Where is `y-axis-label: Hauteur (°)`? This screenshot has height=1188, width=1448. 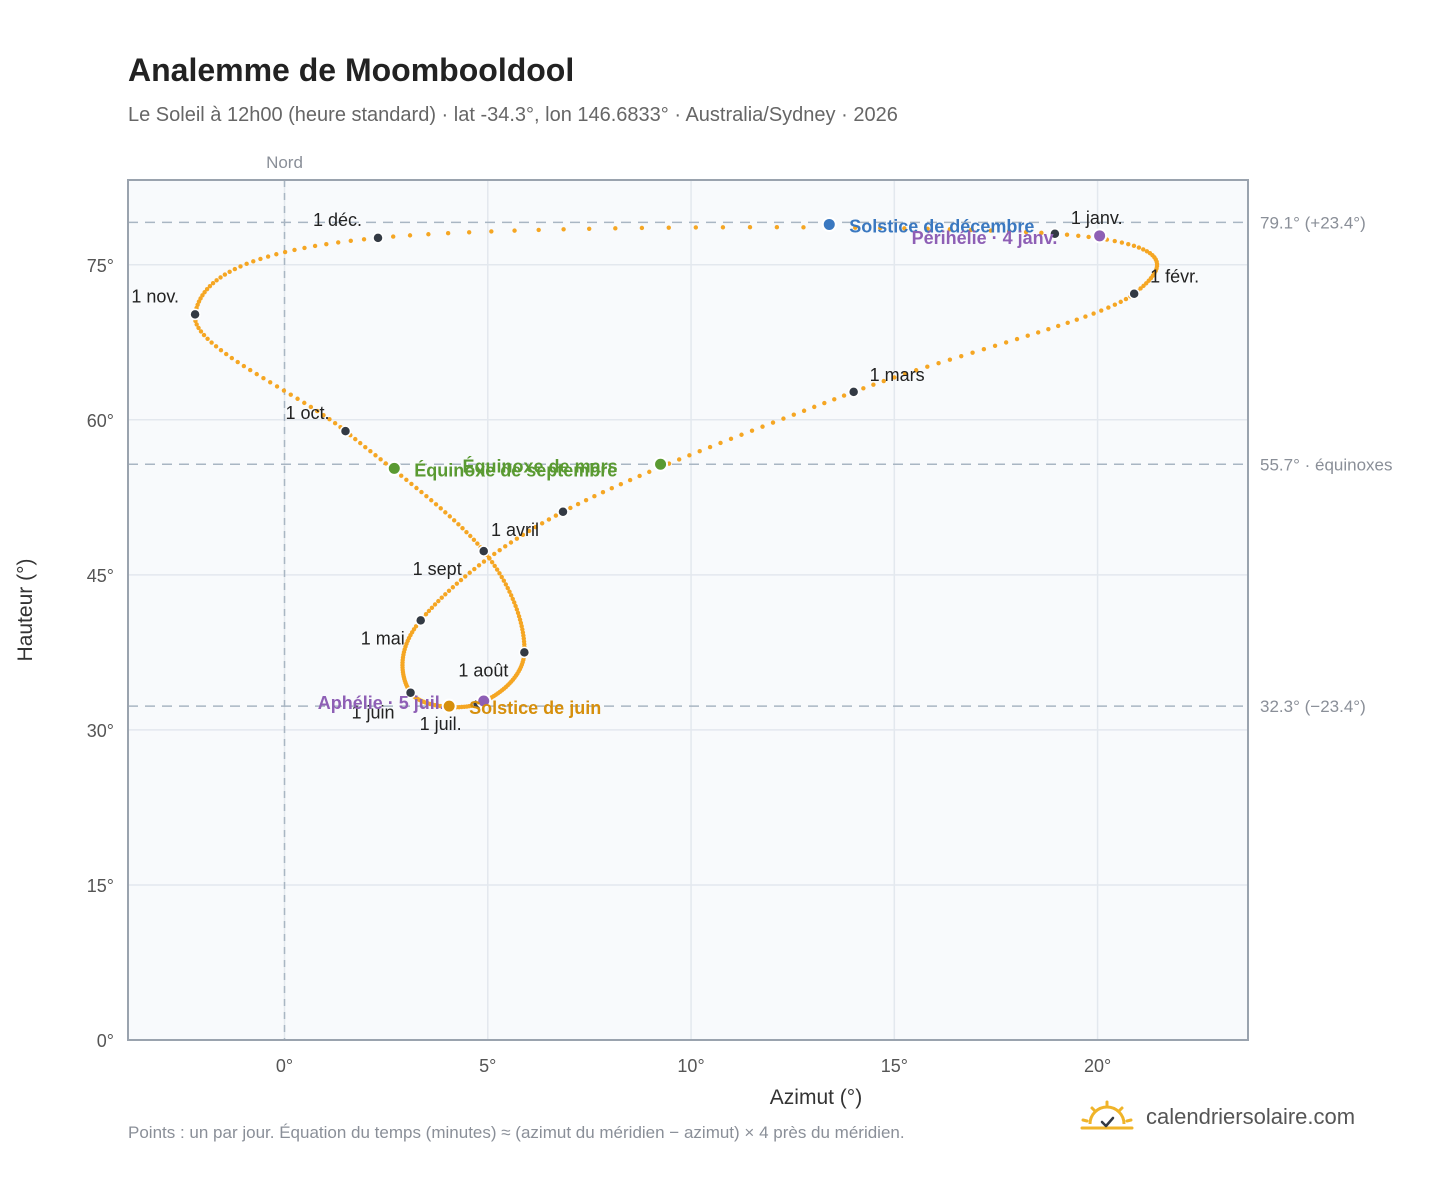
y-axis-label: Hauteur (°) is located at coordinates (25, 610).